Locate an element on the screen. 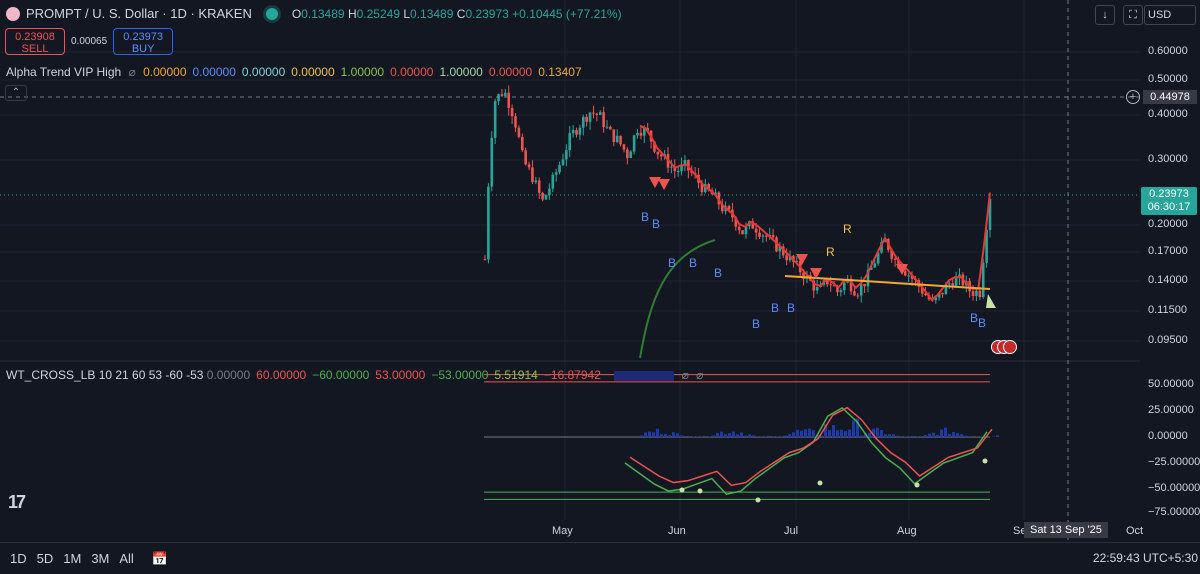 This screenshot has height=574, width=1200. wt2-line is located at coordinates (811, 446).